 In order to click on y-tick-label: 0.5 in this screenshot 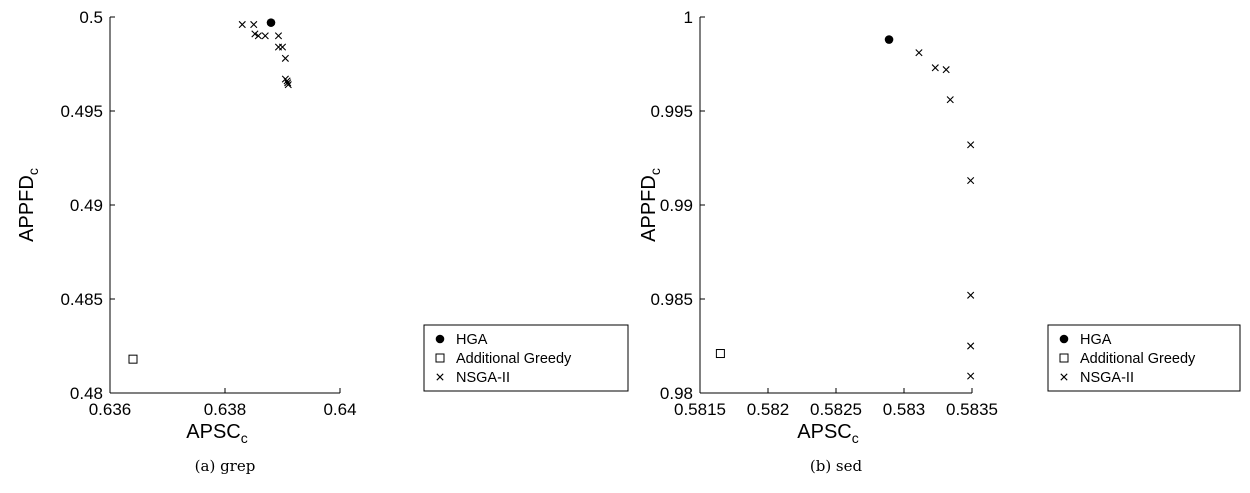, I will do `click(91, 17)`.